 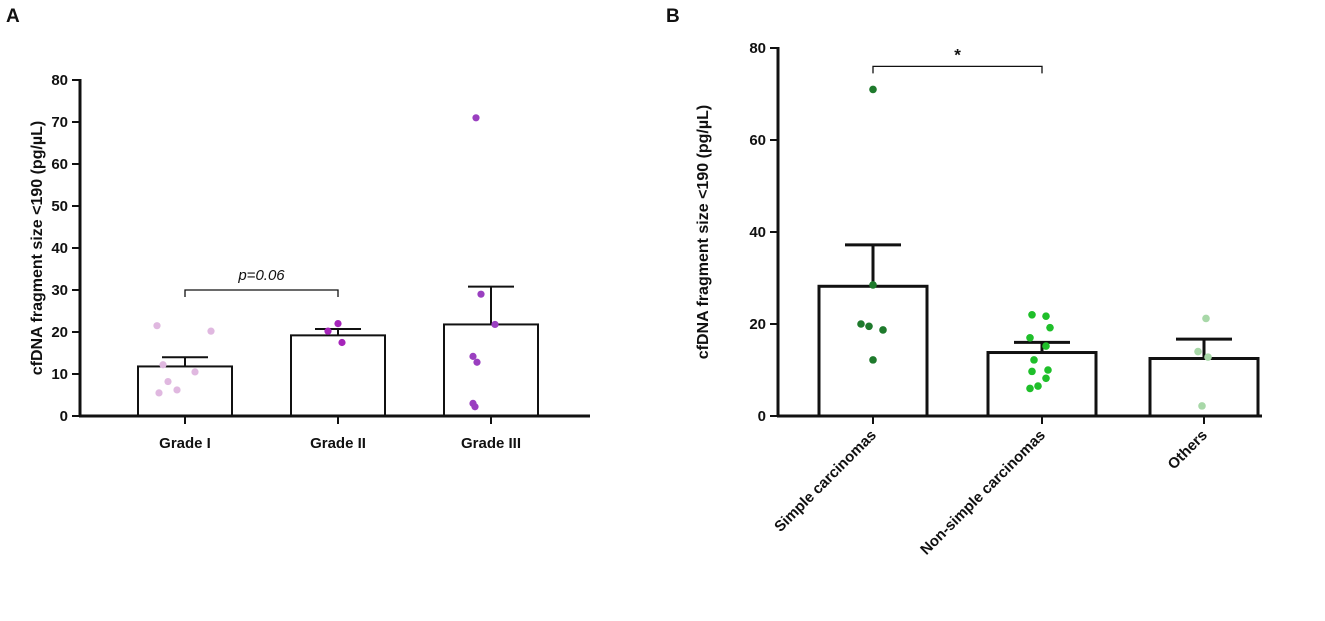 What do you see at coordinates (37, 248) in the screenshot?
I see `panel-a-y-axis-title: cfDNA fragment size <190 (pg/µL)` at bounding box center [37, 248].